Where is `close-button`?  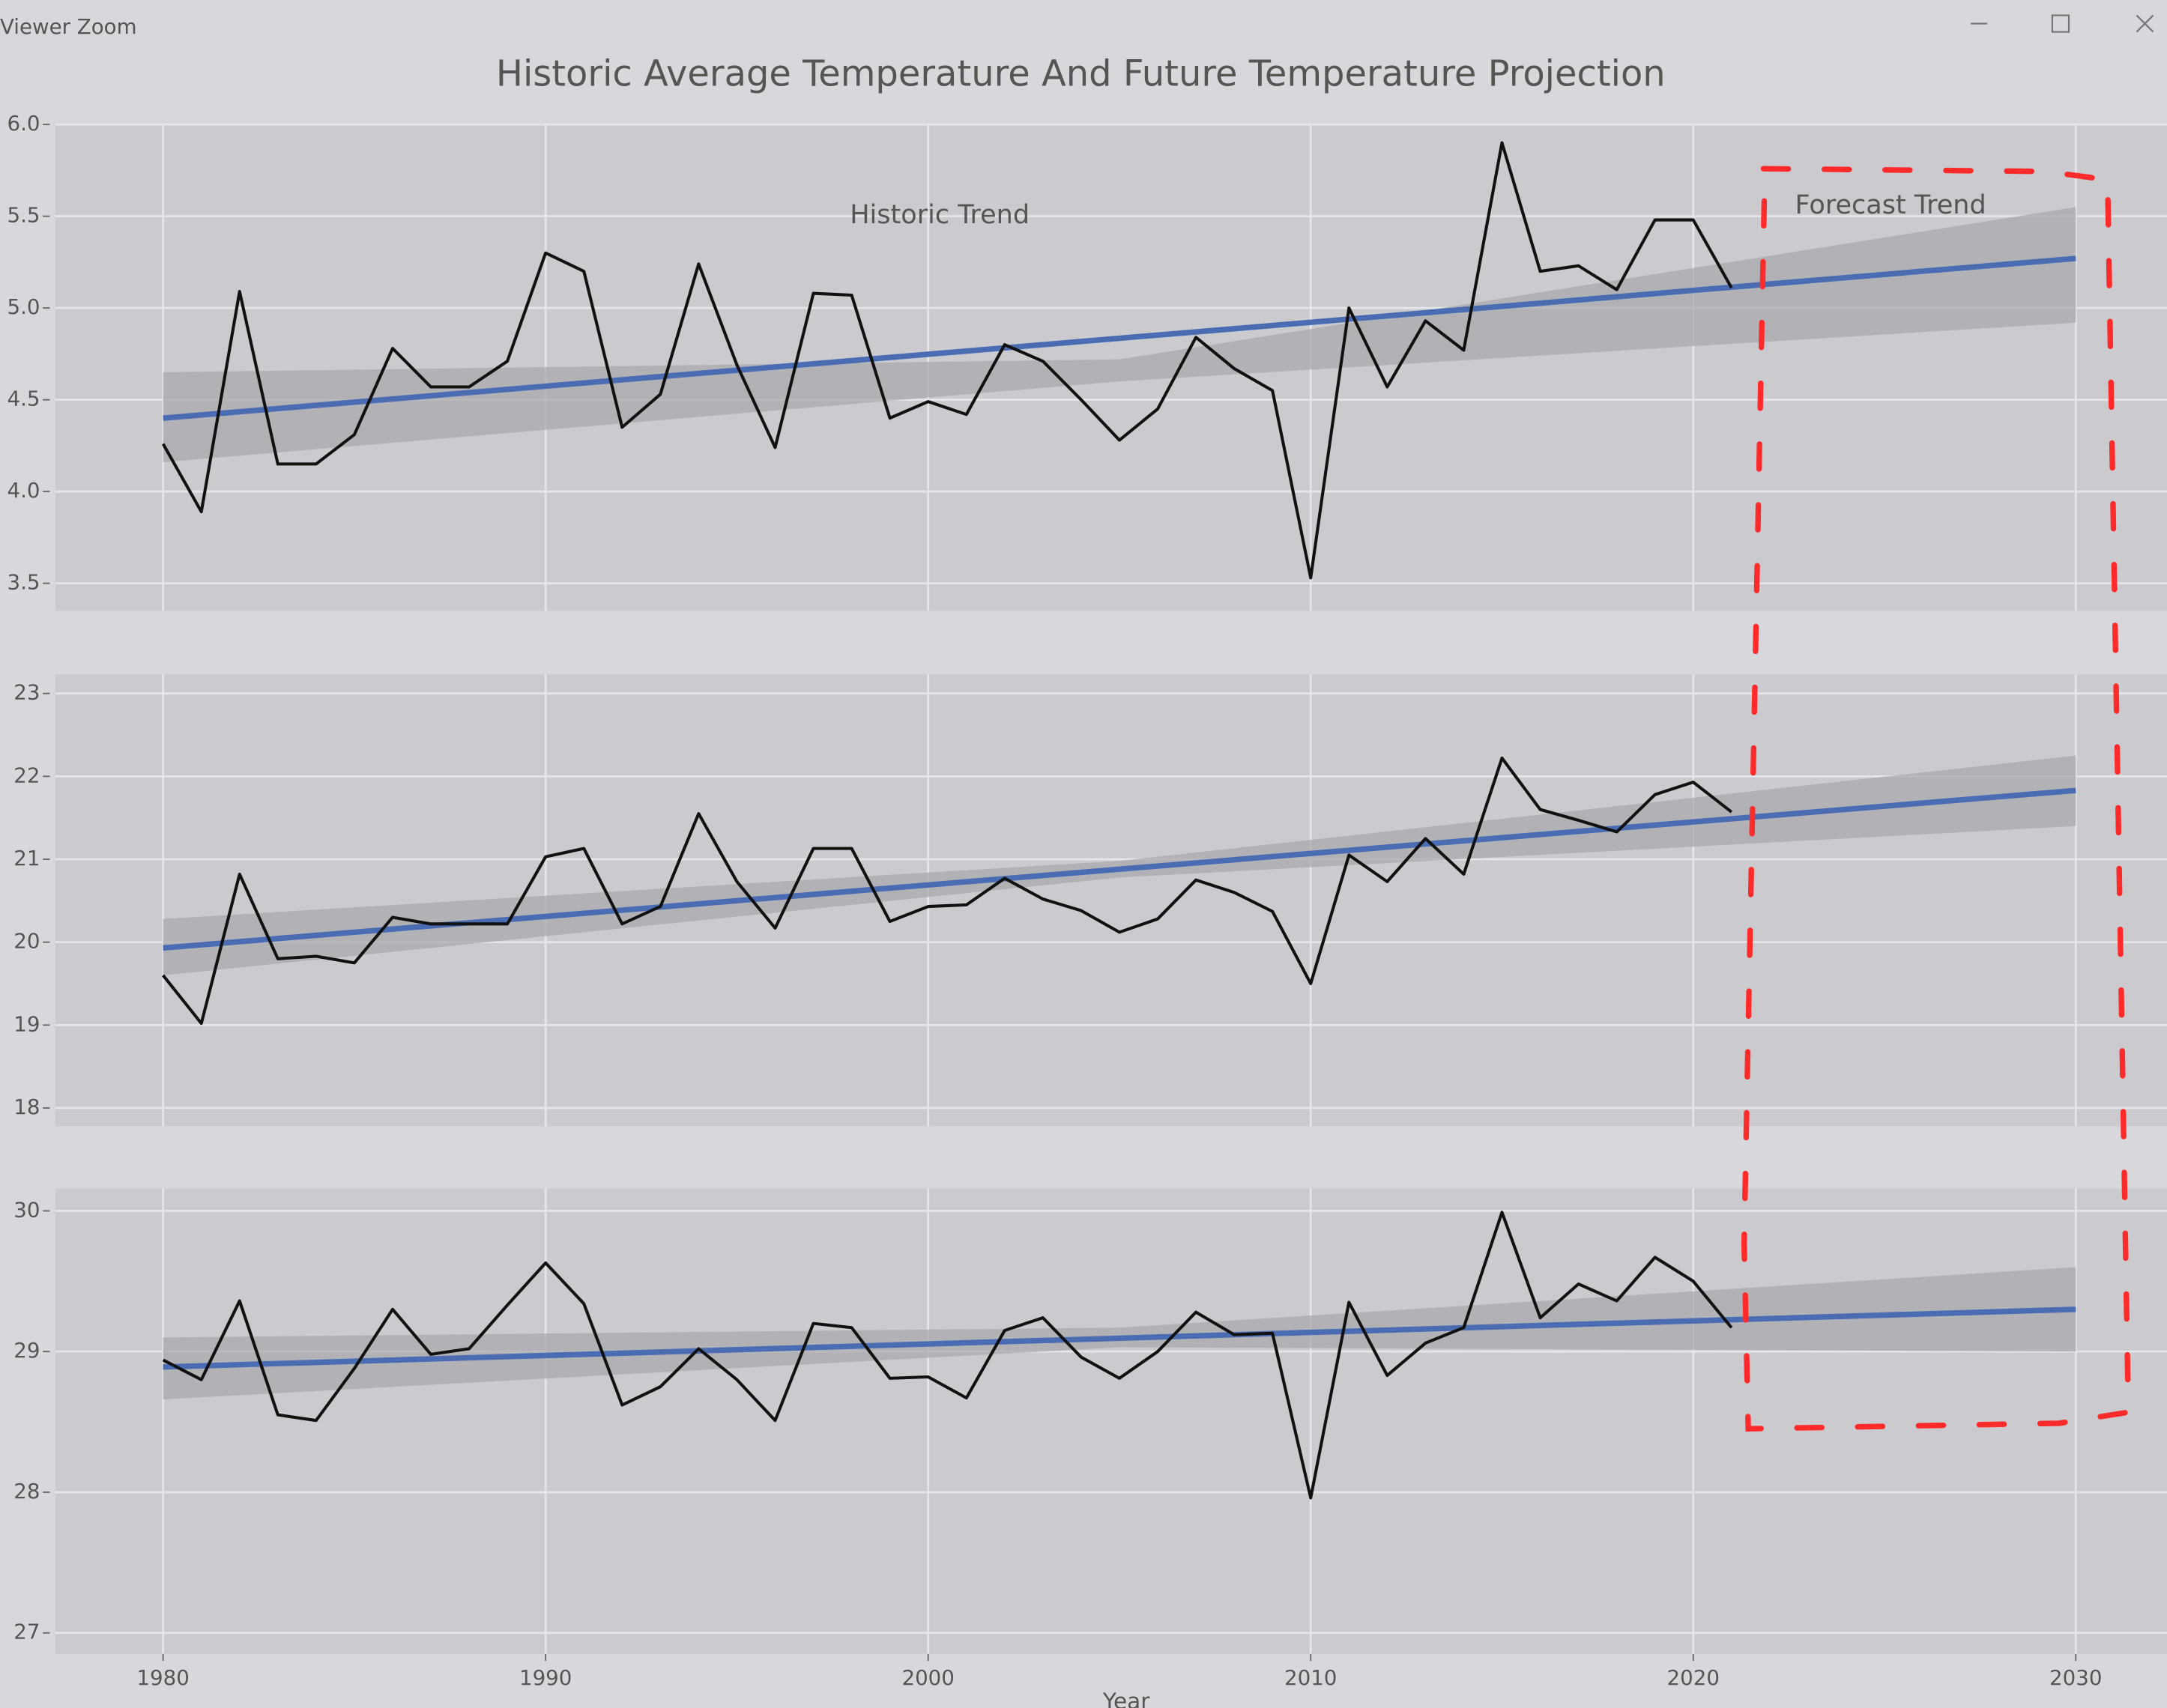 close-button is located at coordinates (2145, 23).